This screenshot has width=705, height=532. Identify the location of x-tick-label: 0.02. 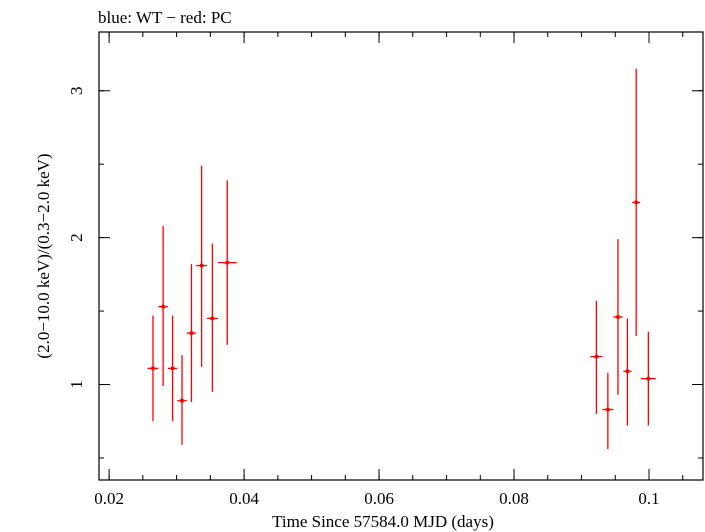
(109, 498).